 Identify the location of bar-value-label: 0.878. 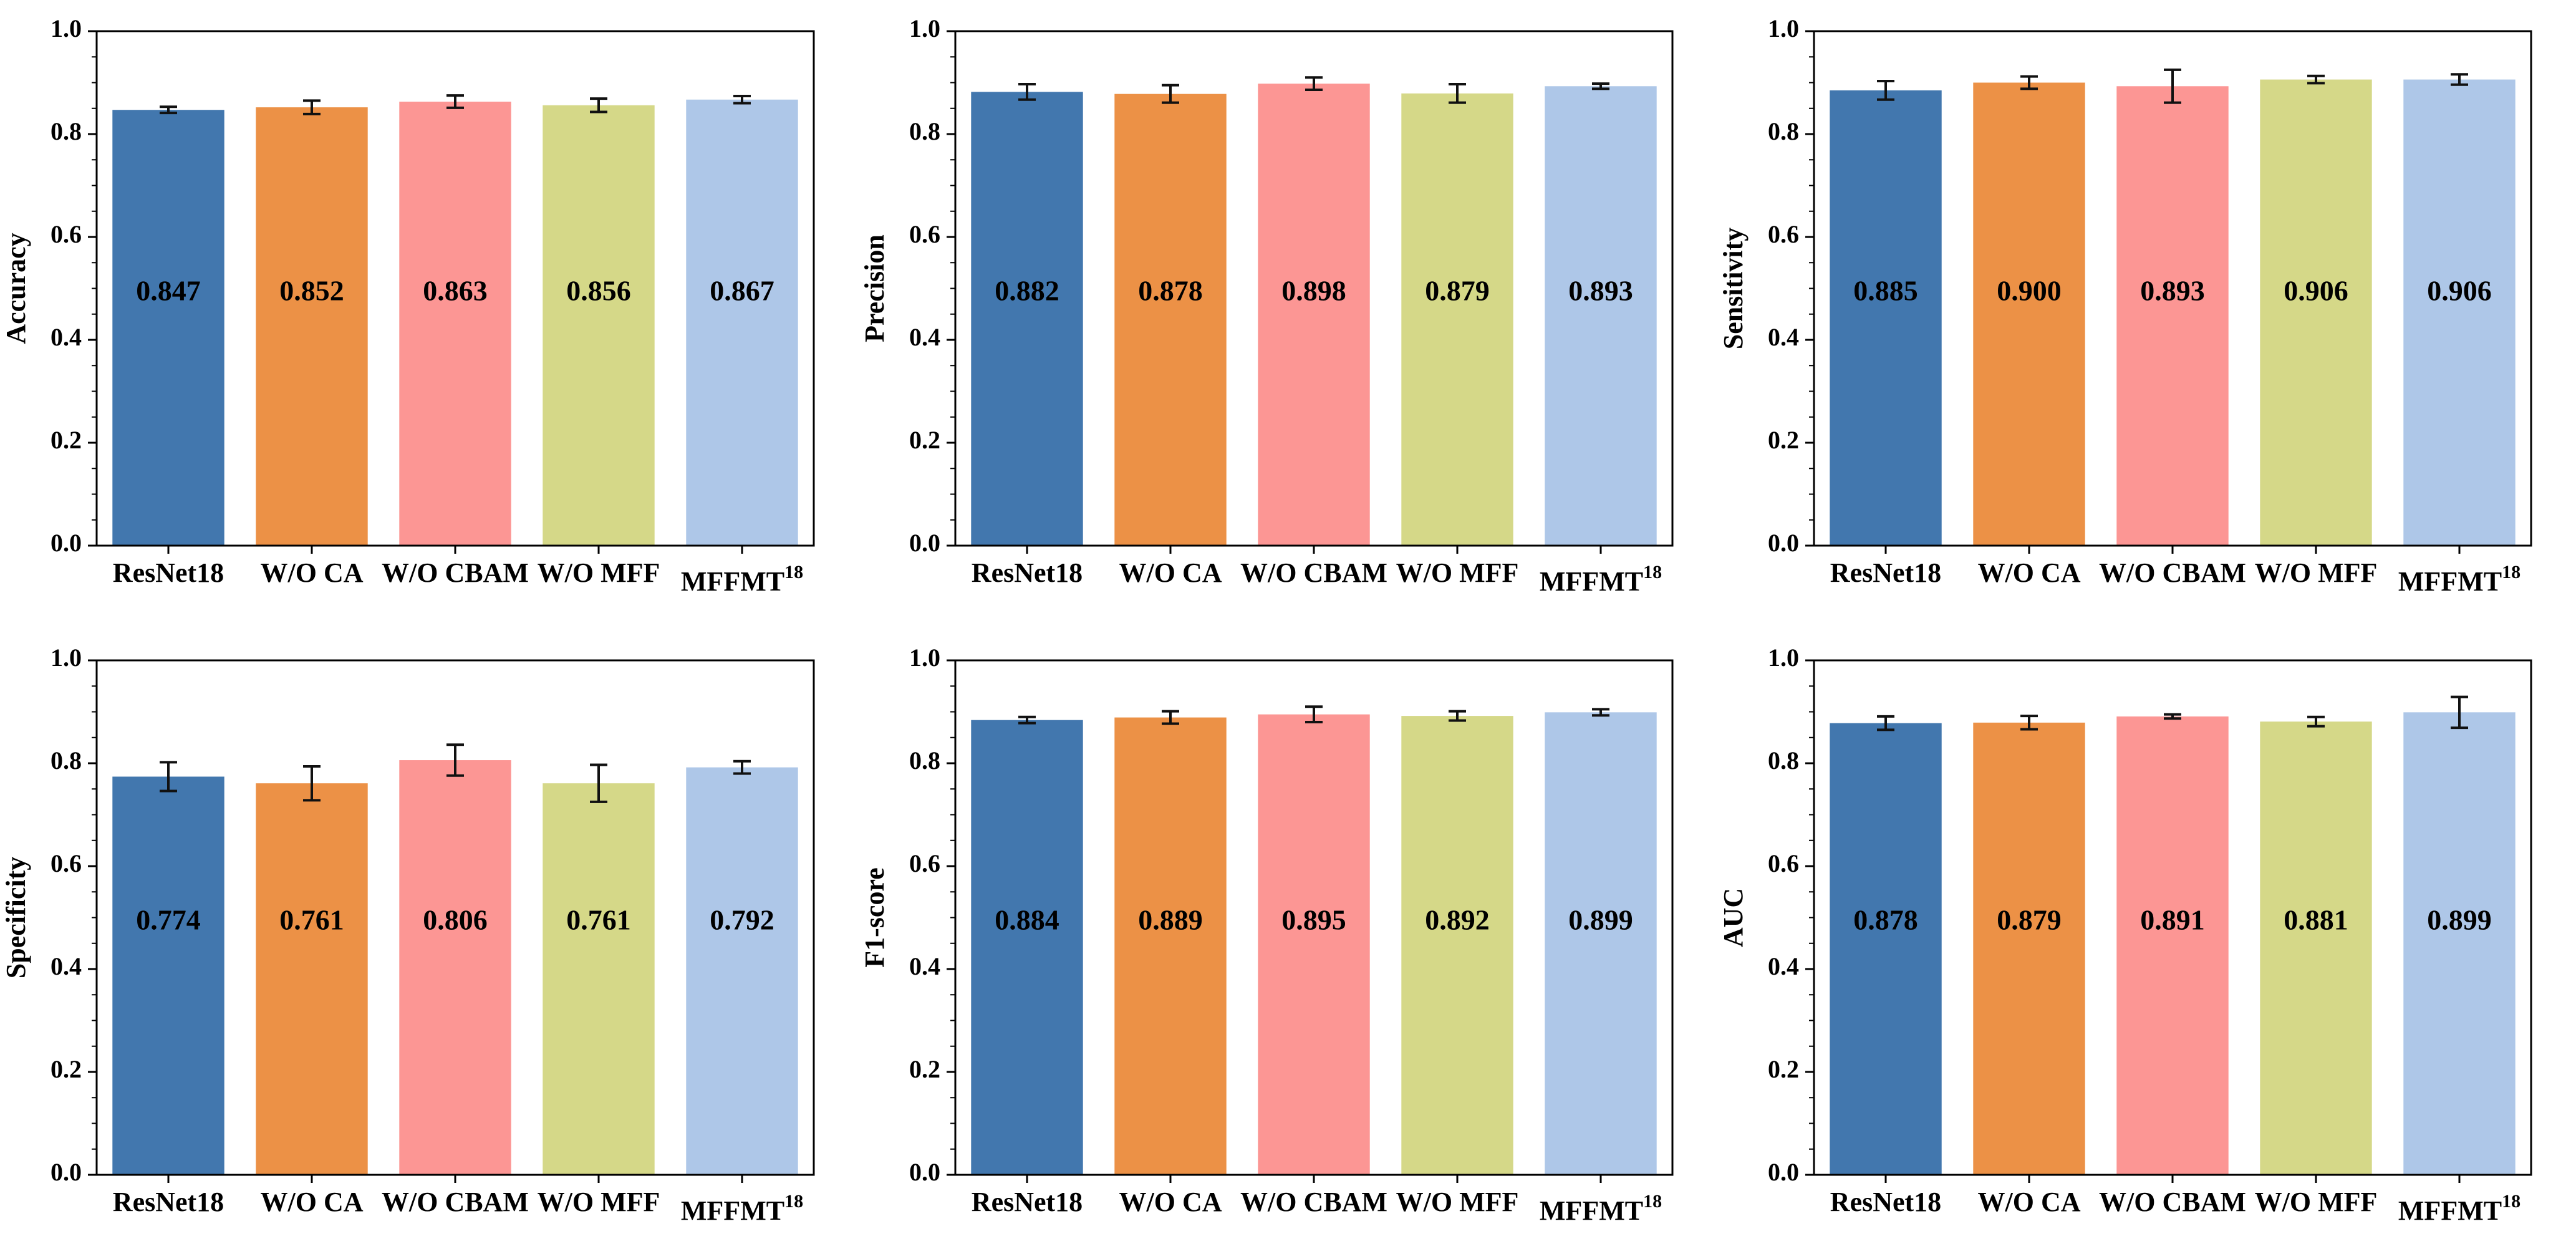
(1885, 919).